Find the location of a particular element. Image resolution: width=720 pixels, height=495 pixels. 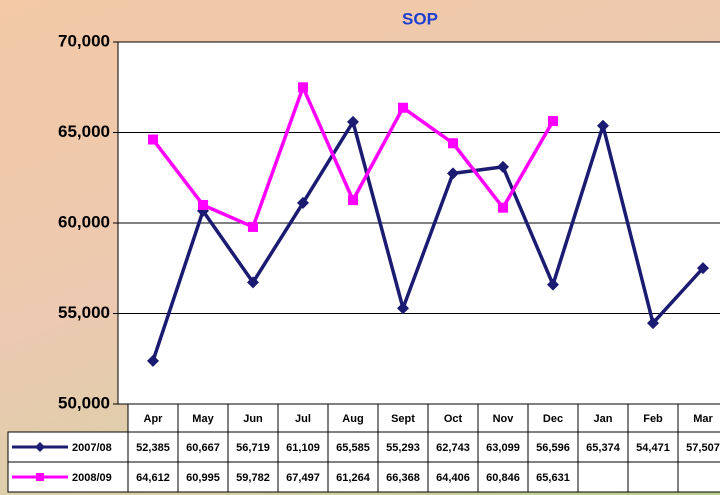

table-value: 64,612 is located at coordinates (153, 478).